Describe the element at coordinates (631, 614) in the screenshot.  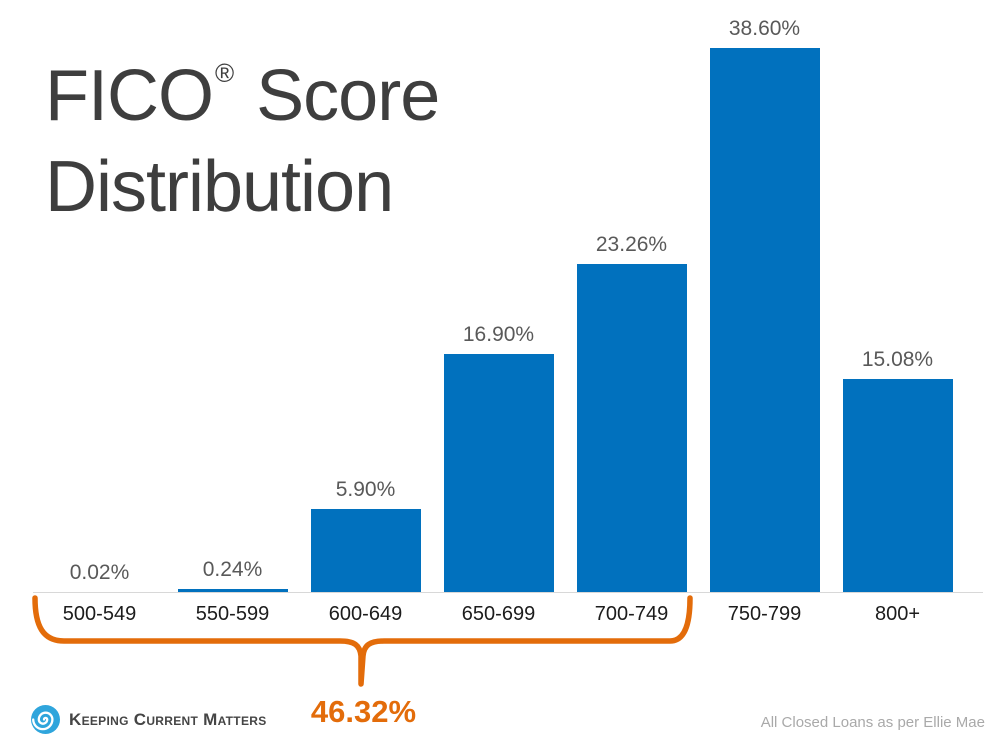
I see `category-label: 700-749` at that location.